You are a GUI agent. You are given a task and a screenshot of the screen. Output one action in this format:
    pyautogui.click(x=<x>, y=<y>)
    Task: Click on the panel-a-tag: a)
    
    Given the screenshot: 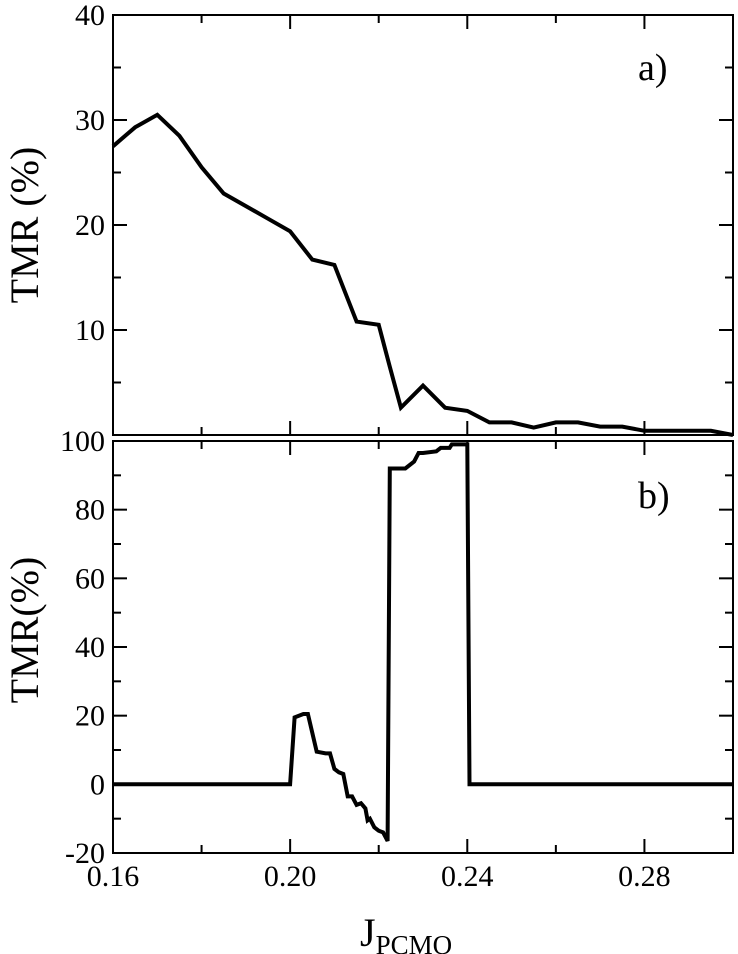 What is the action you would take?
    pyautogui.click(x=653, y=68)
    